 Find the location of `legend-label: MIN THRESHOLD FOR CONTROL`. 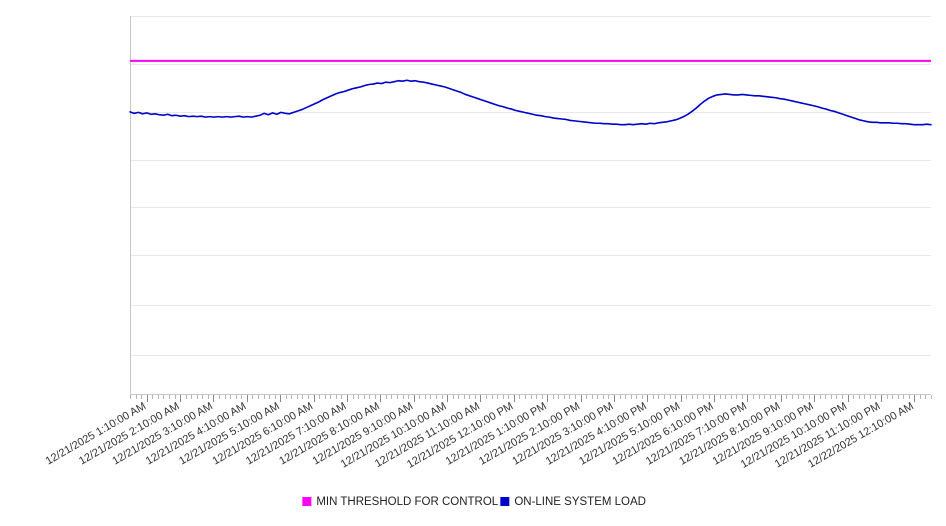

legend-label: MIN THRESHOLD FOR CONTROL is located at coordinates (407, 502).